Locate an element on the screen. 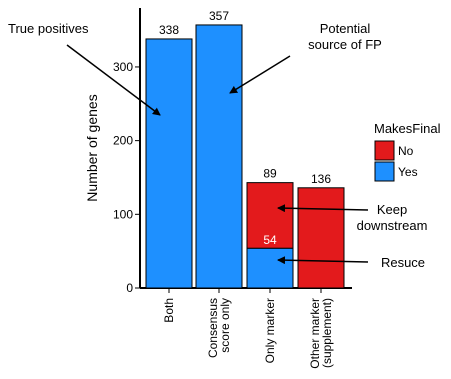  legend-title: MakesFinal is located at coordinates (407, 128).